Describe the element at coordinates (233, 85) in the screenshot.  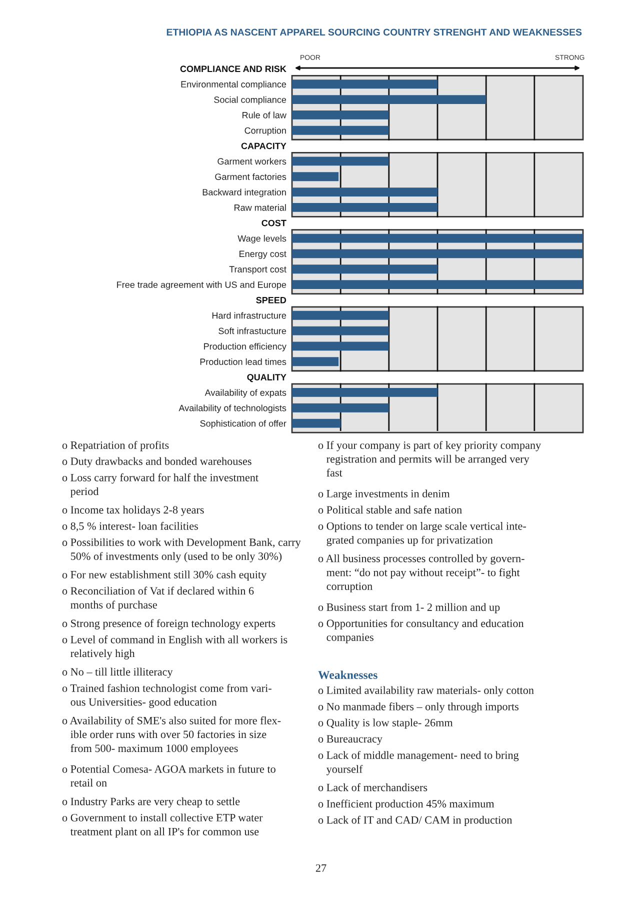
I see `y-tick-label: Environmental compliance` at that location.